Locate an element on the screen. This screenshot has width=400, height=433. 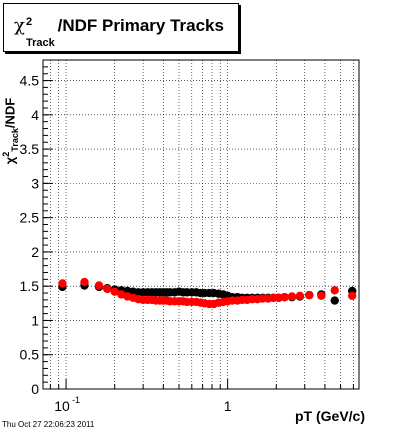
y-tick-label: 4 is located at coordinates (35, 115).